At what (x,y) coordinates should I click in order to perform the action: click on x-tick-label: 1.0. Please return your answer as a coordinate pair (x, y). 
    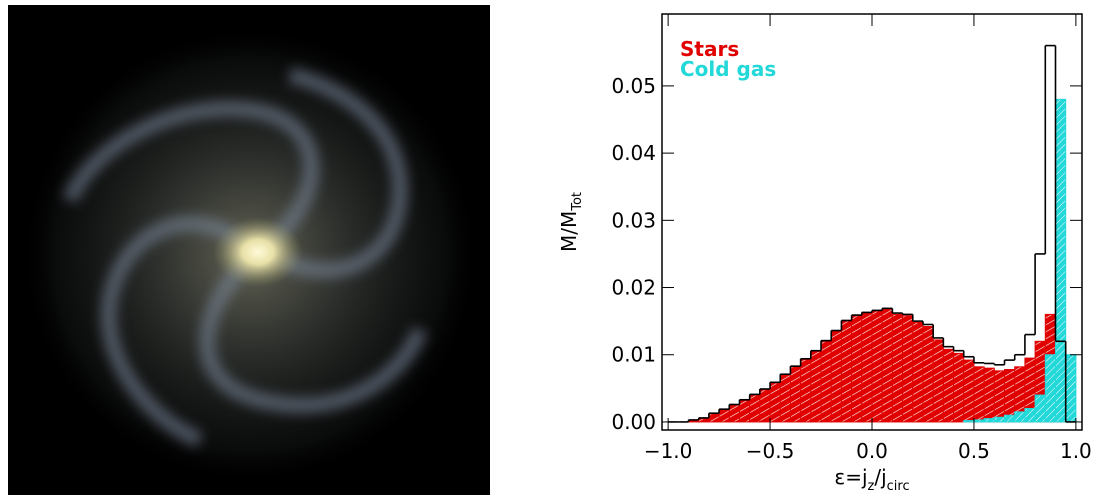
    Looking at the image, I should click on (1076, 451).